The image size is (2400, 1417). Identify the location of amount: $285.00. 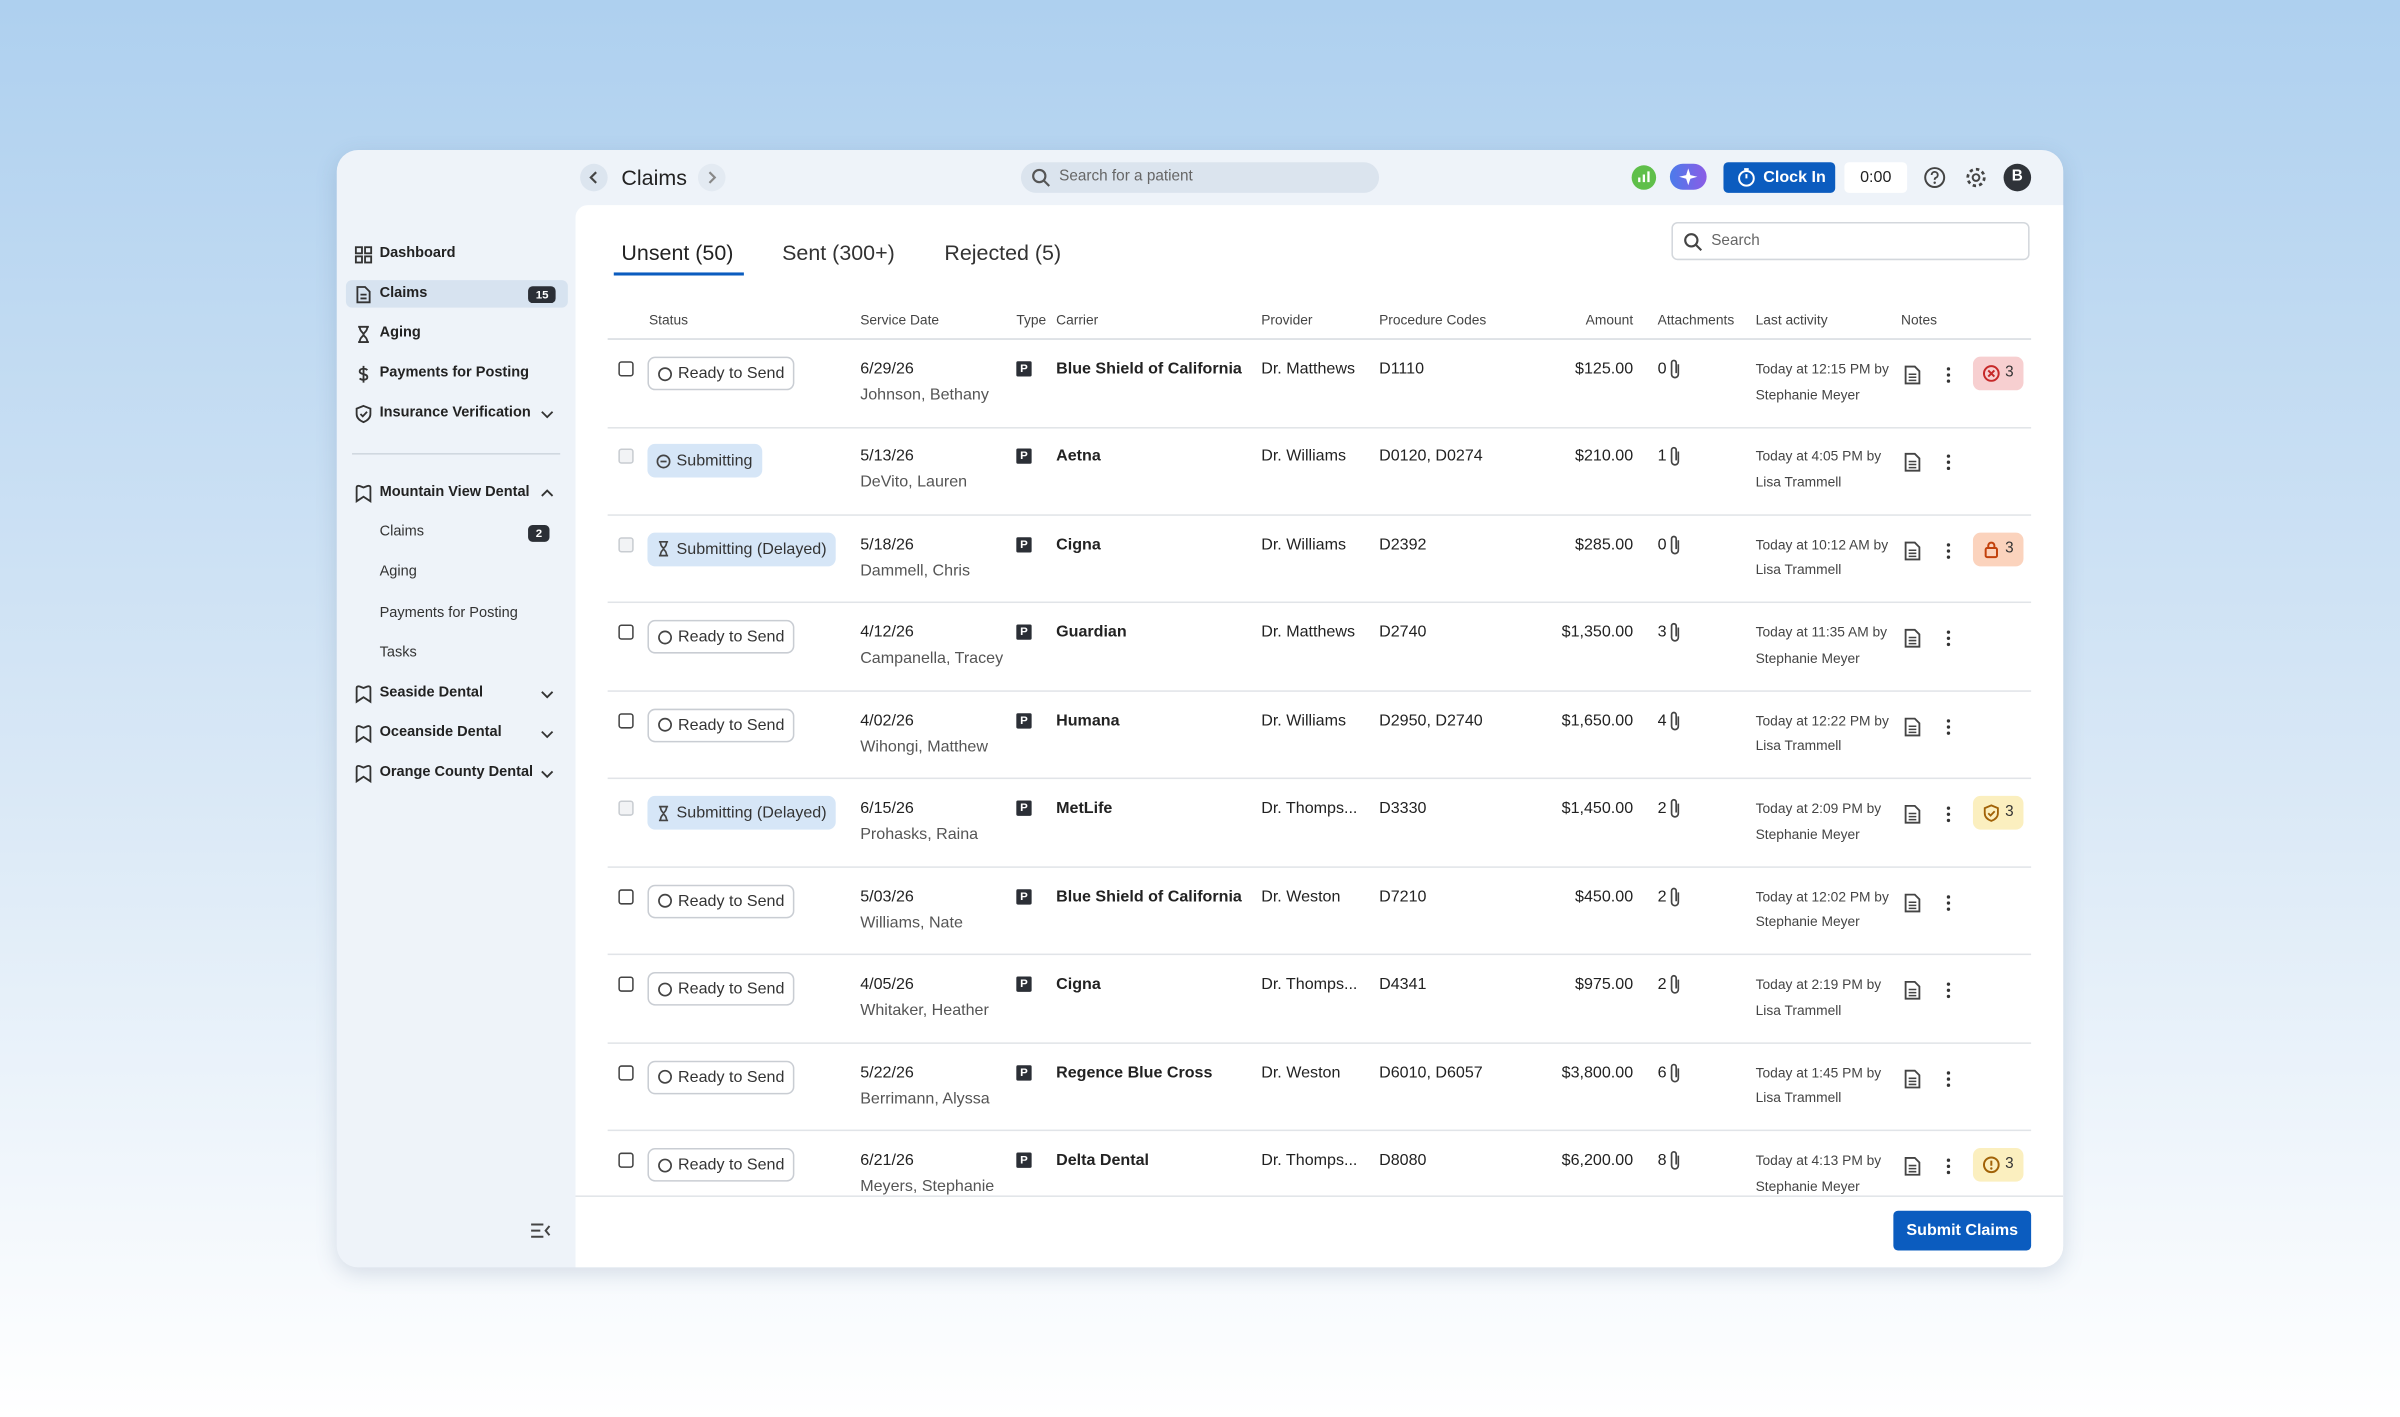
(1604, 544).